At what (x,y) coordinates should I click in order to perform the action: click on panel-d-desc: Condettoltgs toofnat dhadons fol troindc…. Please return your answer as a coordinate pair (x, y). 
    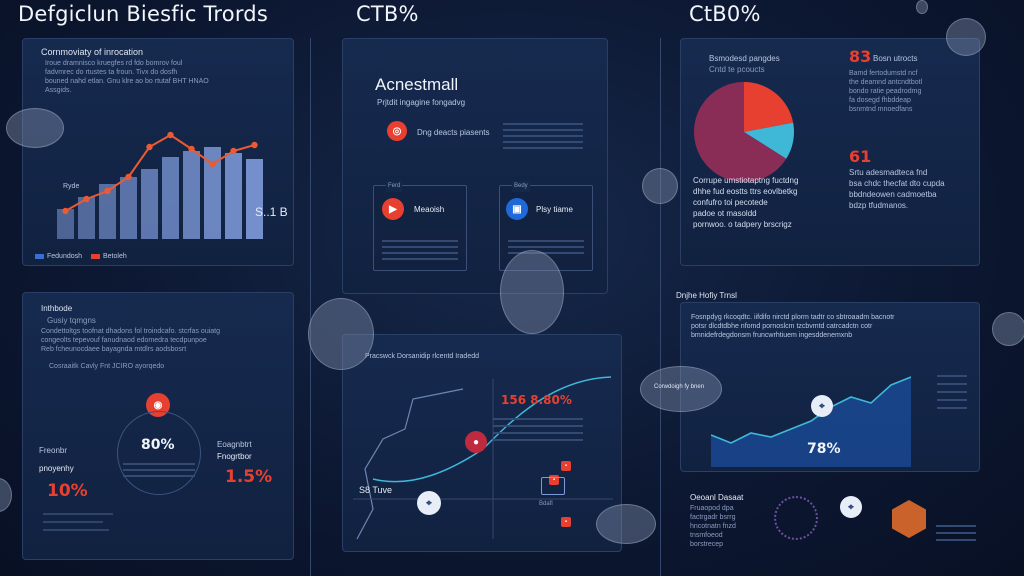
    Looking at the image, I should click on (131, 340).